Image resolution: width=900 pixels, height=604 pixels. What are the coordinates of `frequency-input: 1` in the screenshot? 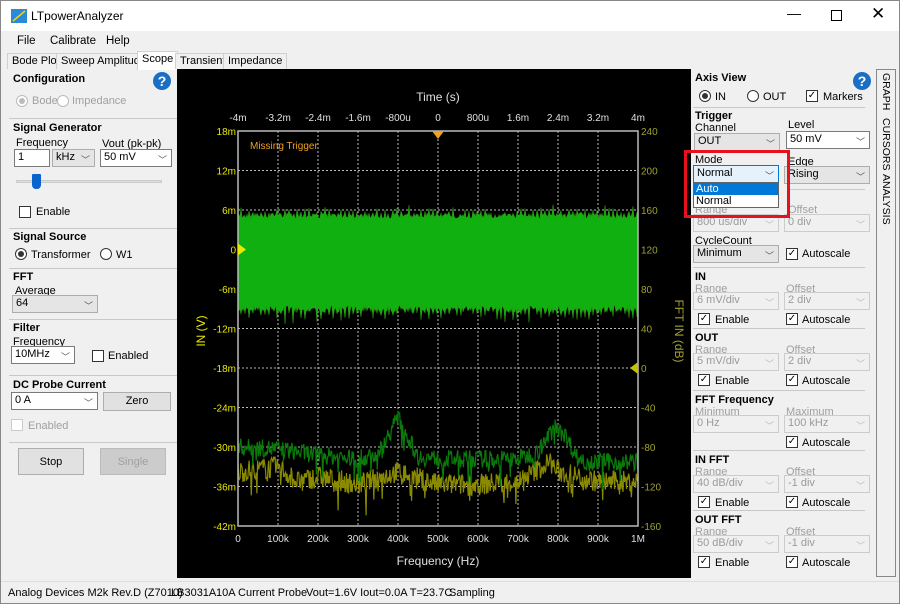 It's located at (32, 158).